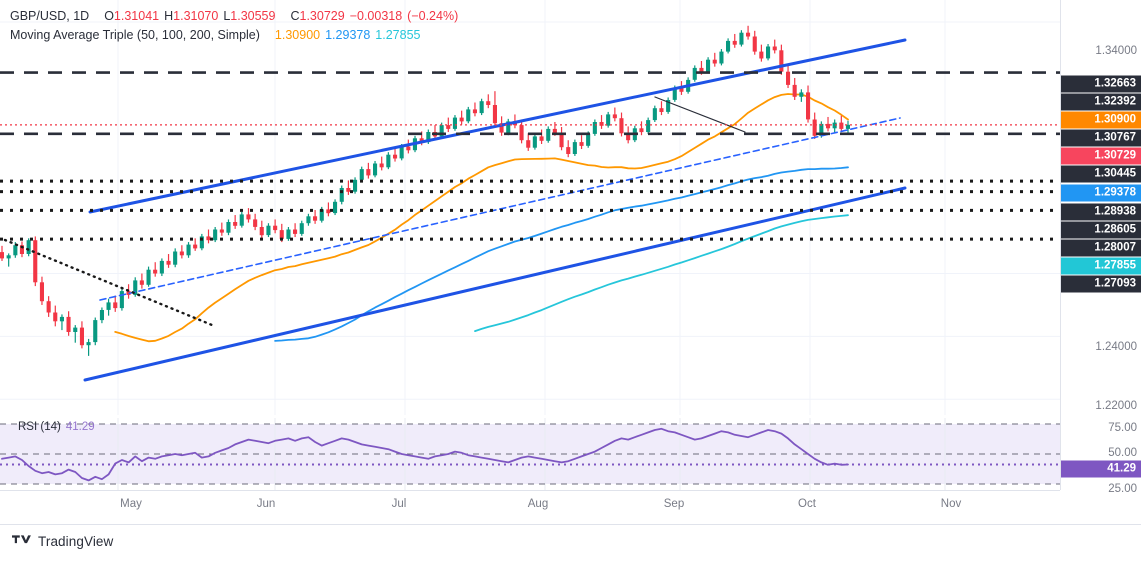 This screenshot has height=561, width=1141. What do you see at coordinates (1101, 138) in the screenshot?
I see `price-axis-badge: 1.30767` at bounding box center [1101, 138].